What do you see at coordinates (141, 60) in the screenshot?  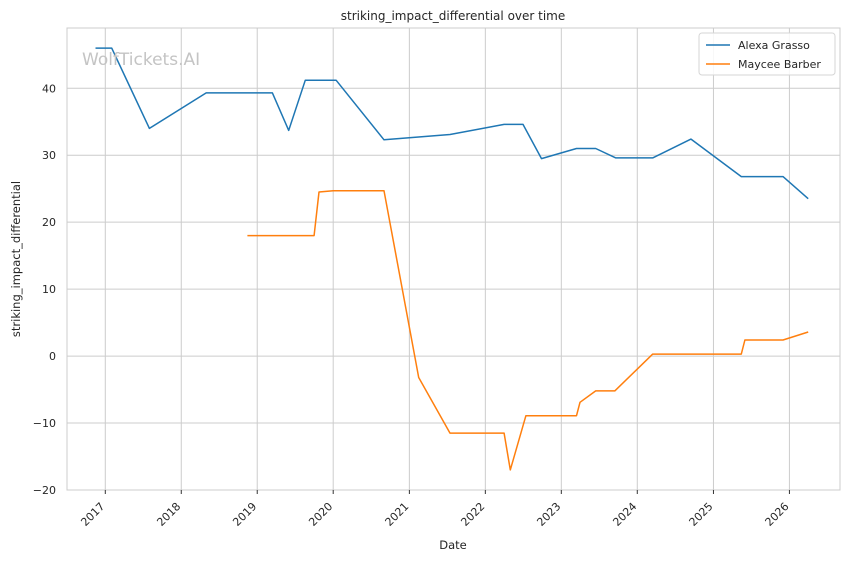 I see `watermark-text: WolfTickets.AI` at bounding box center [141, 60].